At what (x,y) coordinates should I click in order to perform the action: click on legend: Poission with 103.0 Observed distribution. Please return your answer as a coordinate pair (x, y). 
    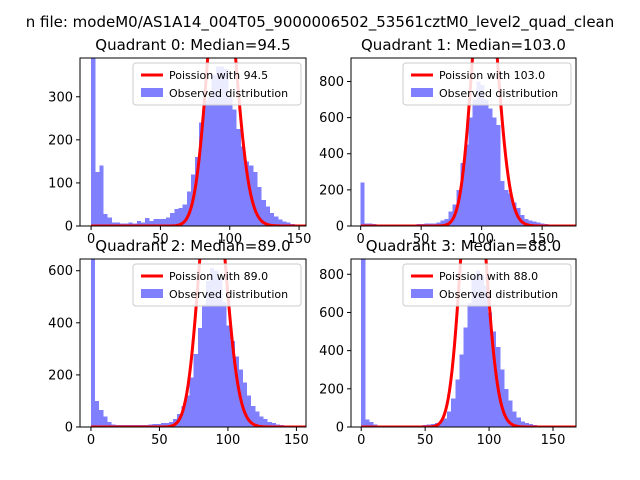
    Looking at the image, I should click on (487, 84).